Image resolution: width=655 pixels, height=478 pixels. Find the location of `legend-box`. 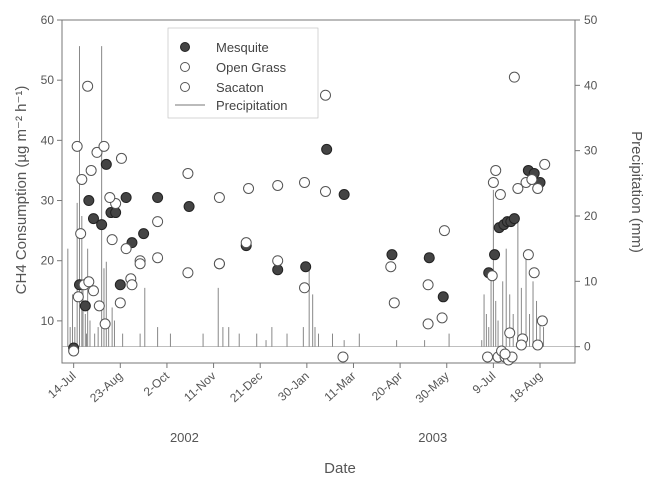

legend-box is located at coordinates (243, 73).